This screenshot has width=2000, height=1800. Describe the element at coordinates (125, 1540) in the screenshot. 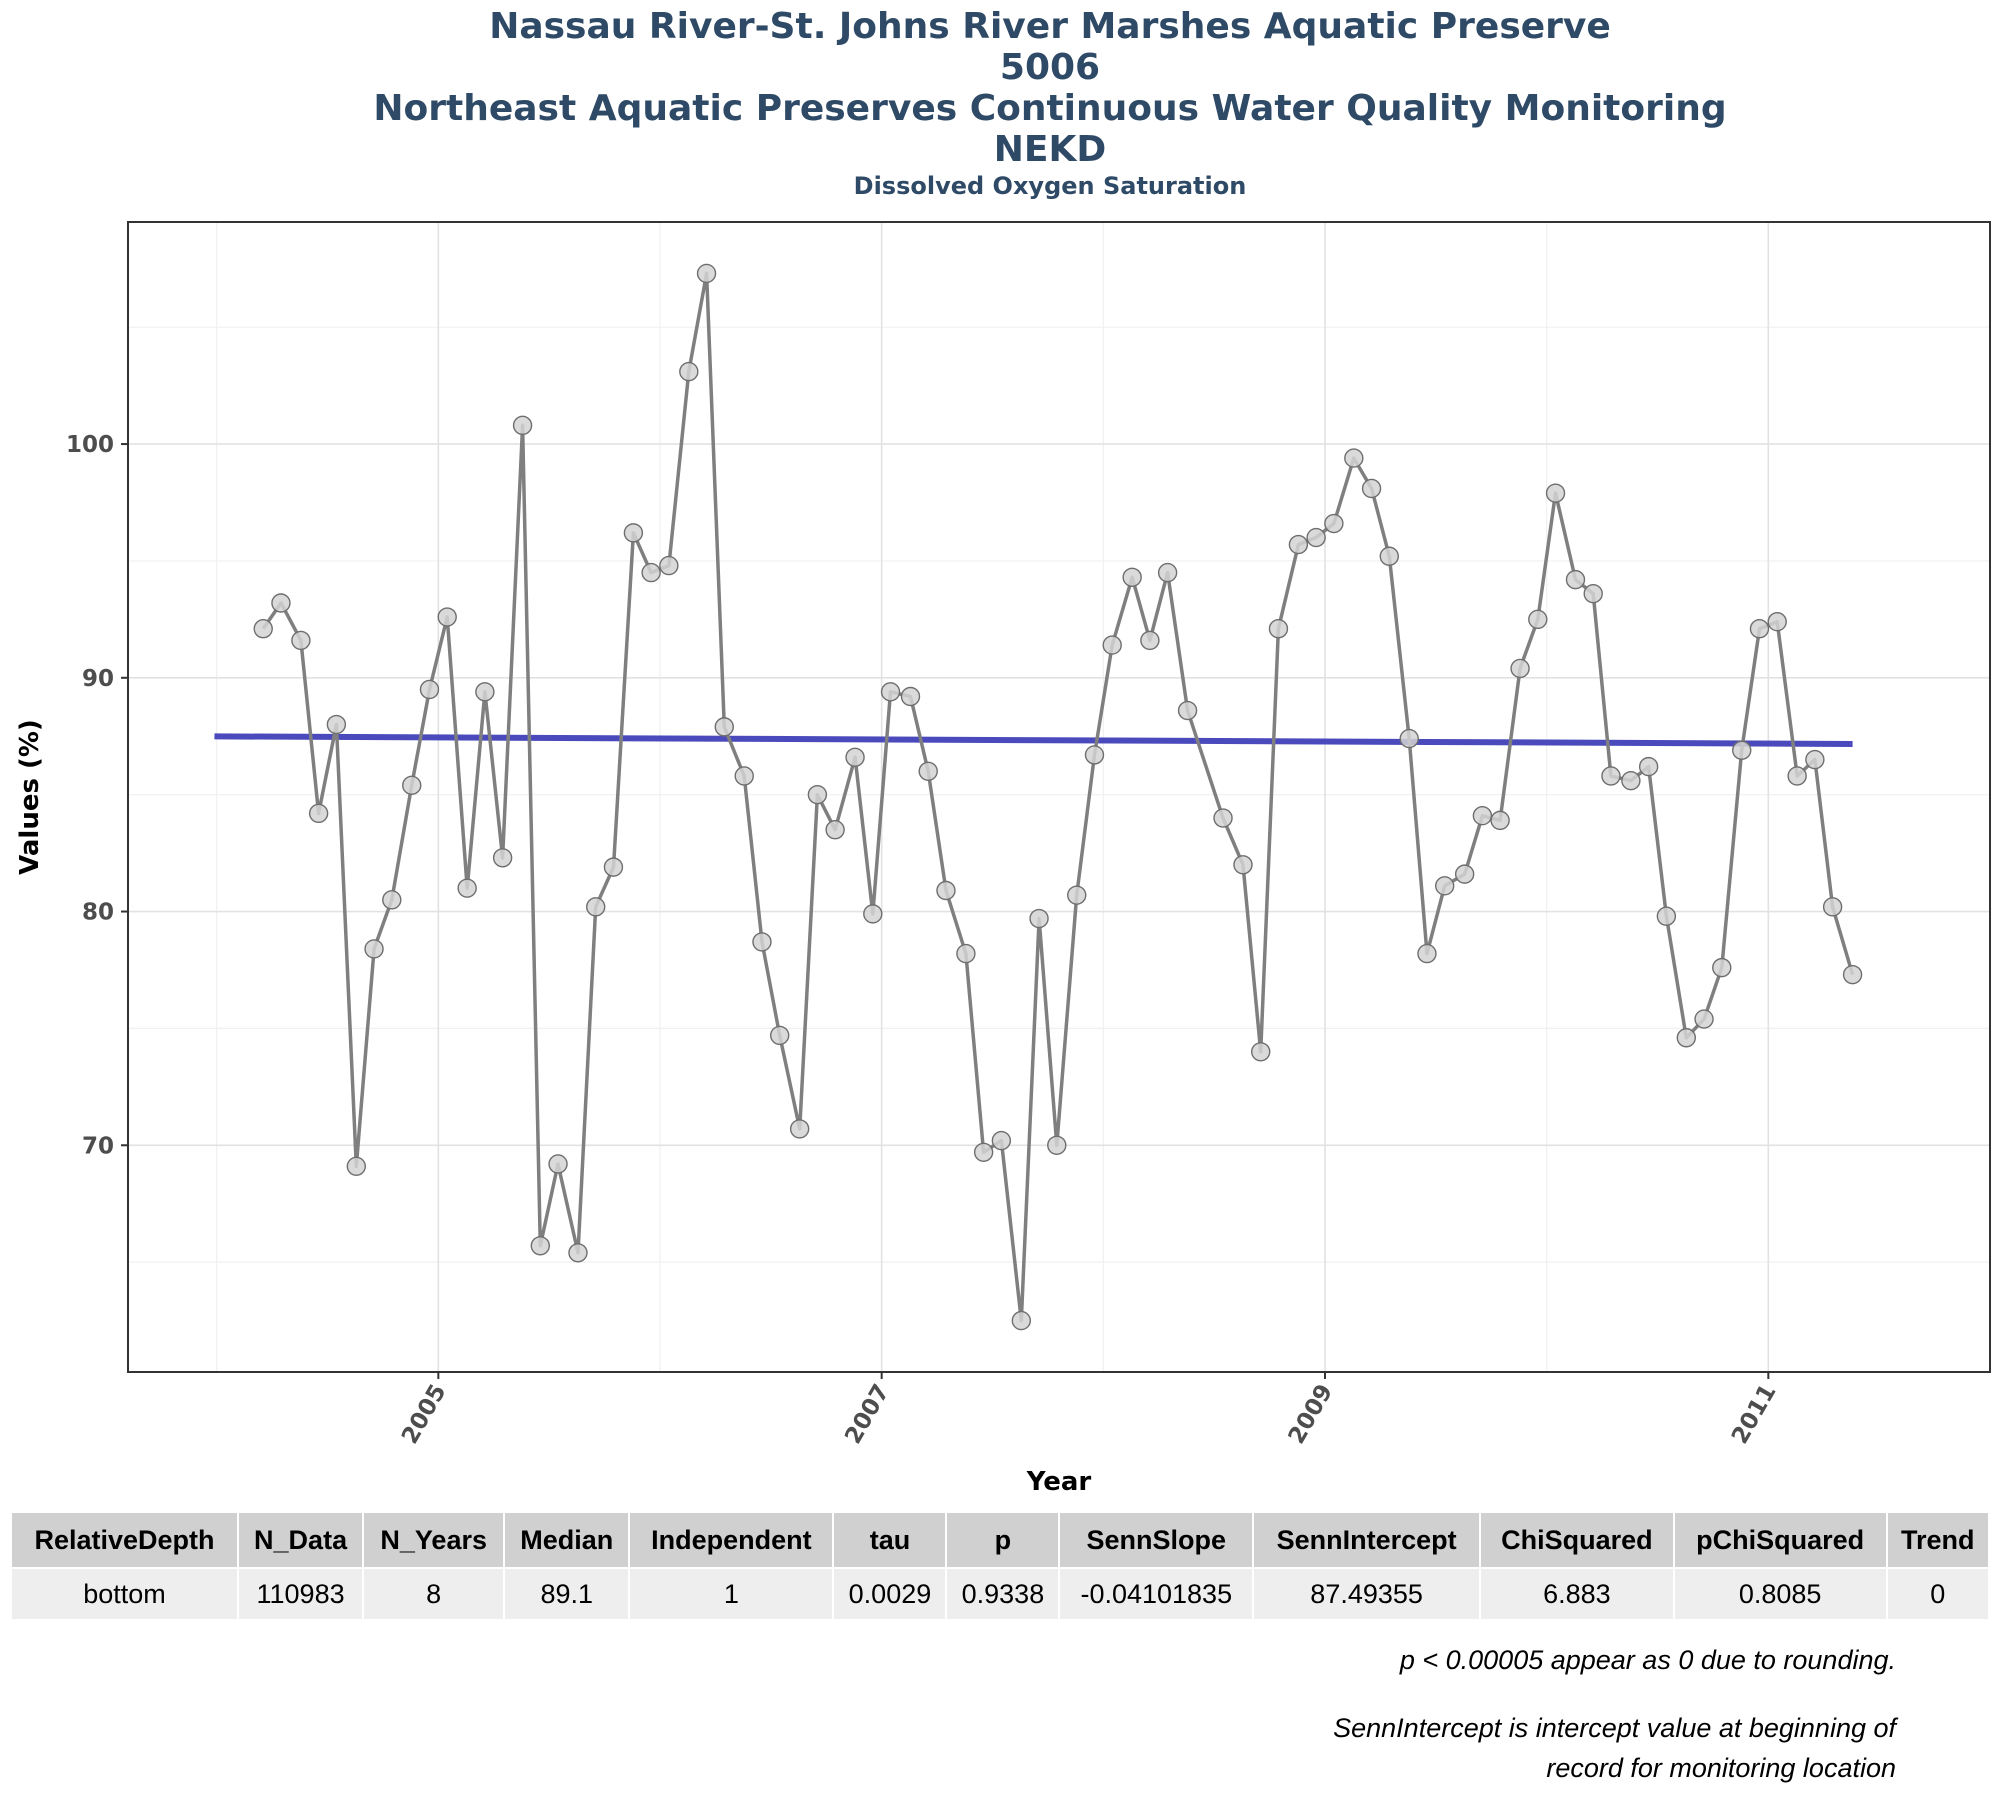

I see `table-header-relativedepth: RelativeDepth` at that location.